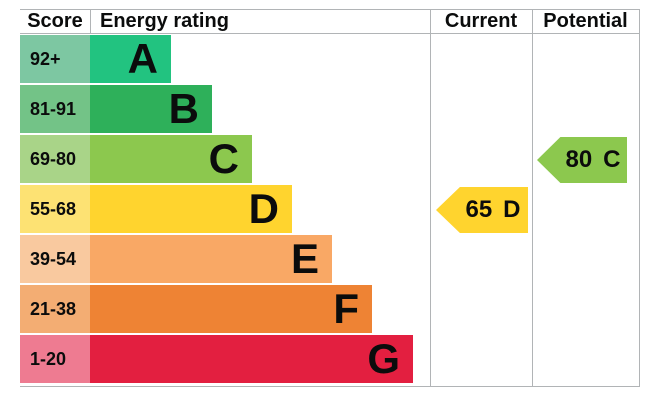  Describe the element at coordinates (251, 359) in the screenshot. I see `rating-band-bar: G` at that location.